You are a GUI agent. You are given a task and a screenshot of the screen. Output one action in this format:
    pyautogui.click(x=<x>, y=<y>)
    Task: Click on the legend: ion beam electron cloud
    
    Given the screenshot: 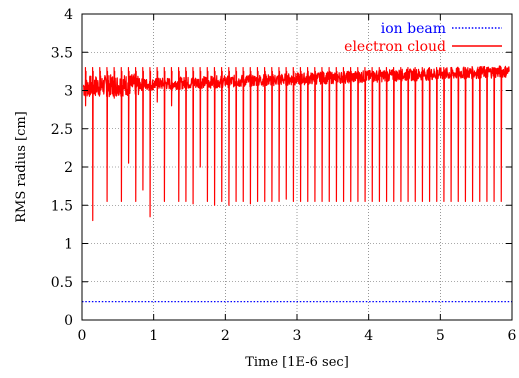 What is the action you would take?
    pyautogui.click(x=423, y=38)
    